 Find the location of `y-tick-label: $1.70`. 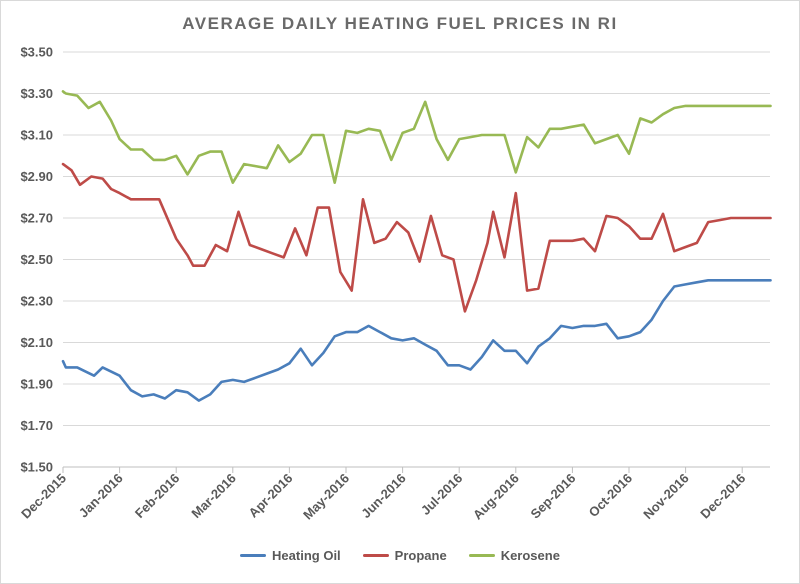

y-tick-label: $1.70 is located at coordinates (36, 425).